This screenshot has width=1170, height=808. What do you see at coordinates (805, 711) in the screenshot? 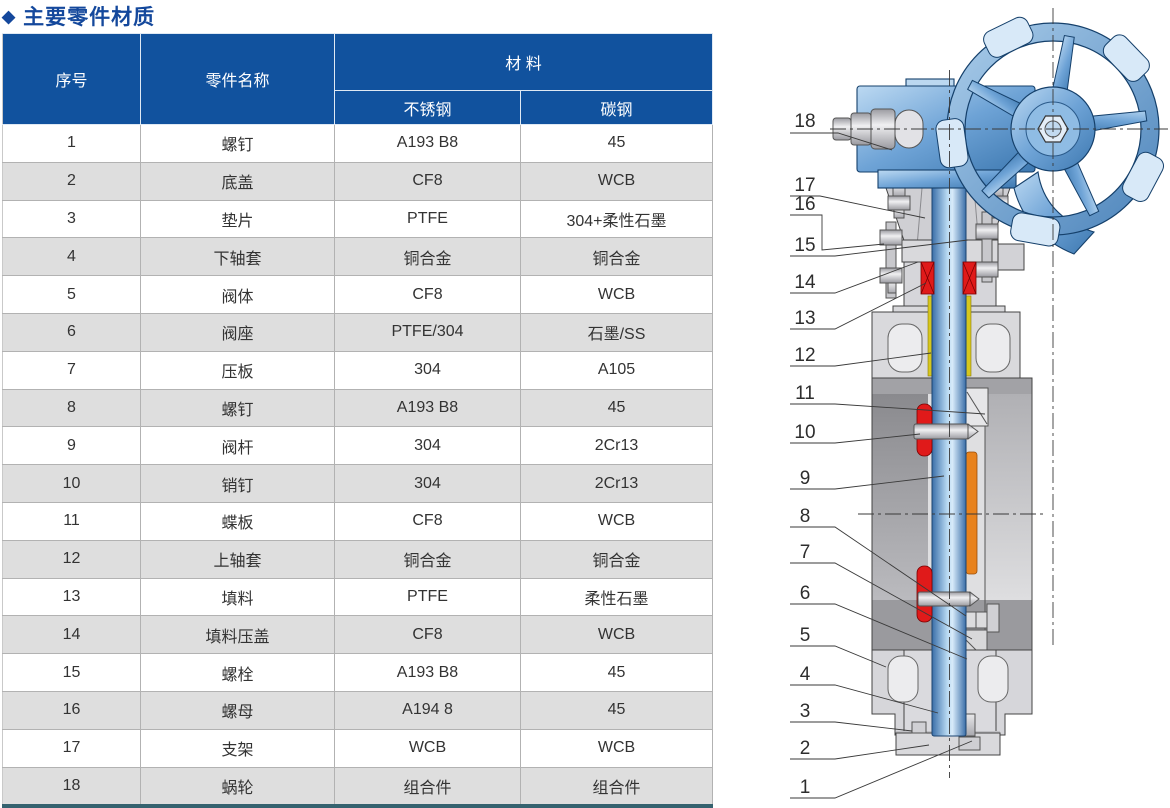
I see `callout-3: 3` at bounding box center [805, 711].